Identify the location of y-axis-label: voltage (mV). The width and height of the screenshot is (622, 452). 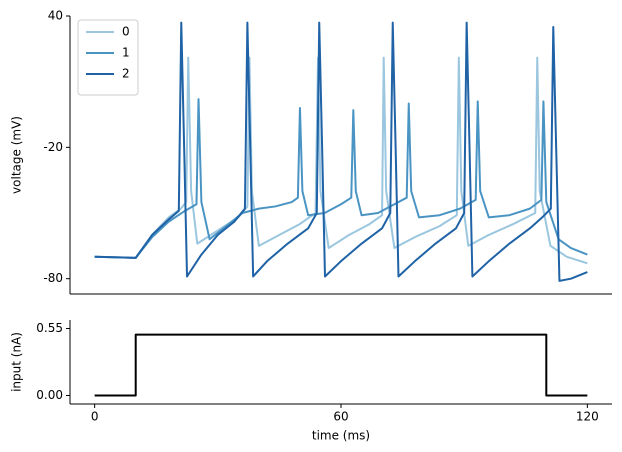
(17, 155).